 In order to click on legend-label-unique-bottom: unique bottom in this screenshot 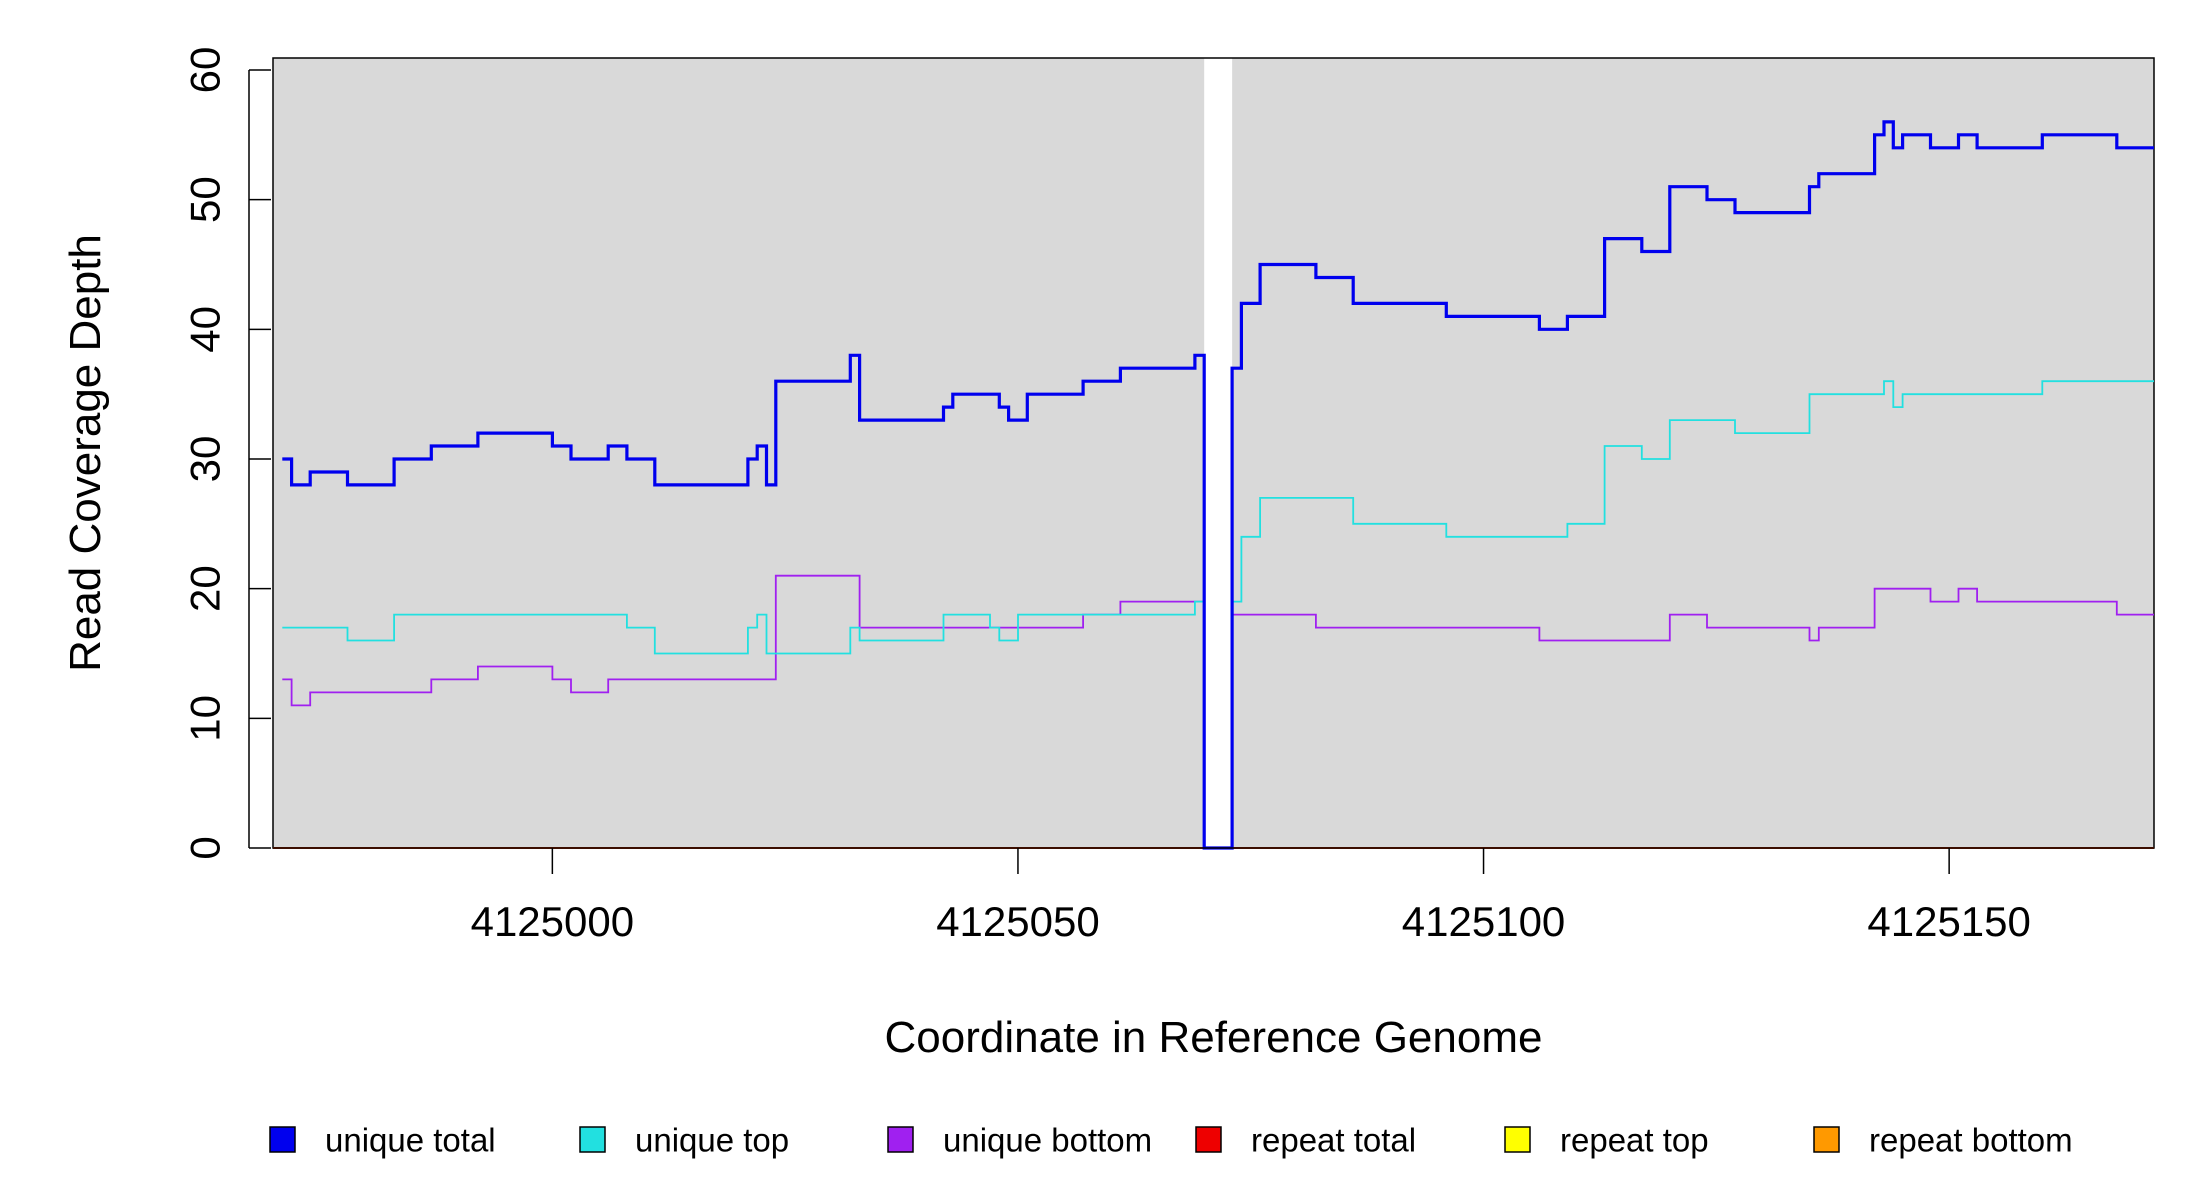, I will do `click(1047, 1140)`.